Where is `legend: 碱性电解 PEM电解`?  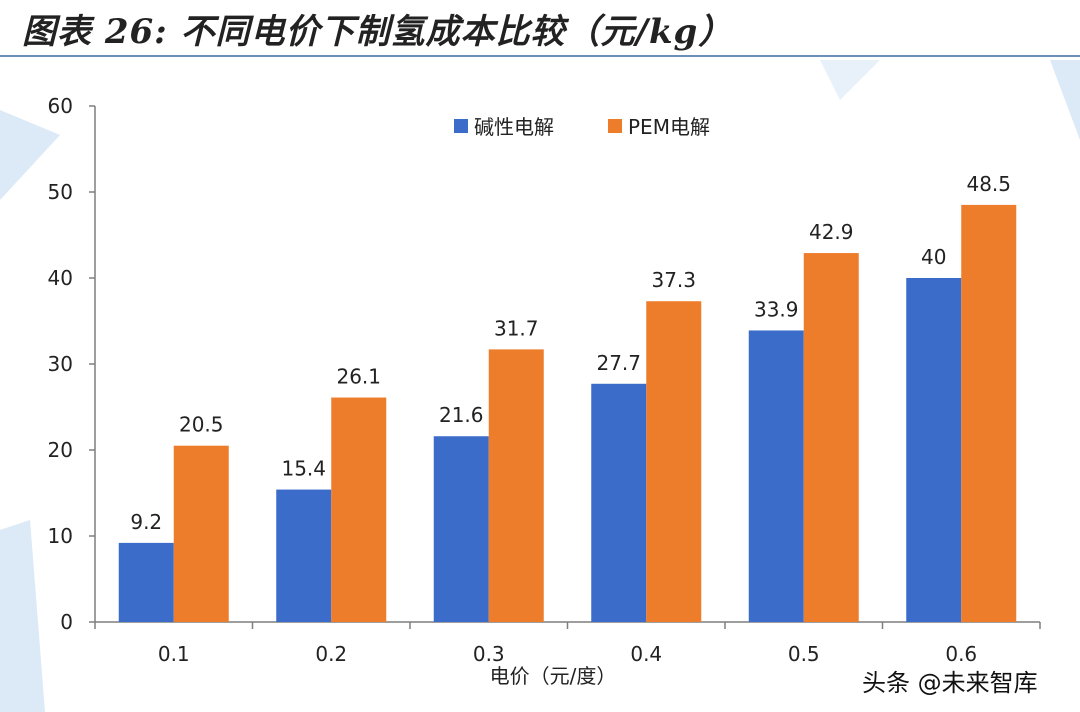
legend: 碱性电解 PEM电解 is located at coordinates (582, 127).